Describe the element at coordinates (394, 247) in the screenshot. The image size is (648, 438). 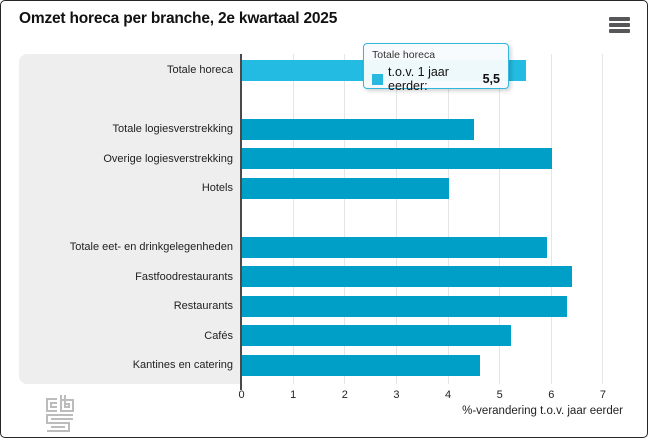
I see `bar-totale-eet-en-drinkgelegenheden` at that location.